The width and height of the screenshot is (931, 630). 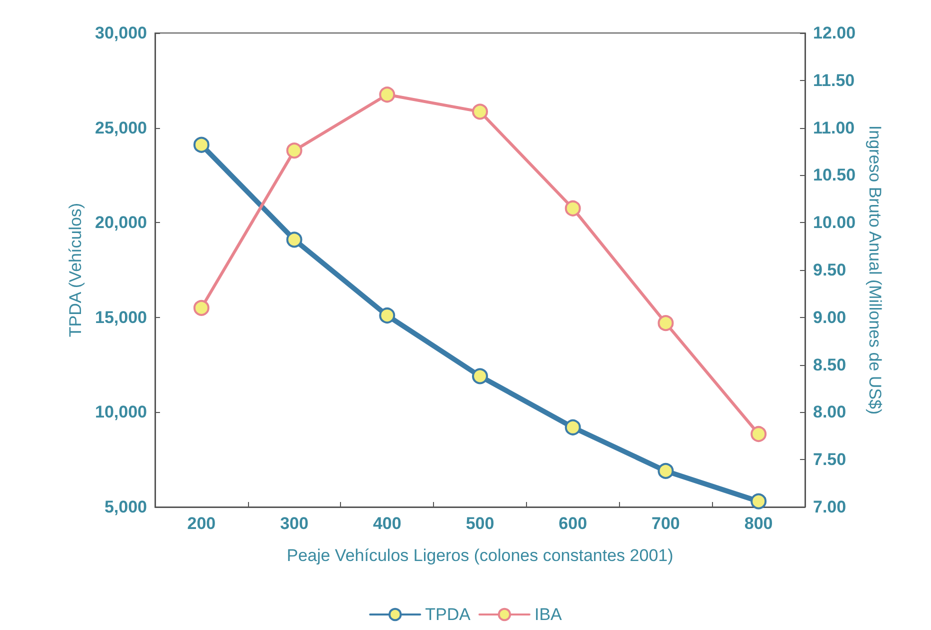 I want to click on y-tick-label: 25,000, so click(x=121, y=128).